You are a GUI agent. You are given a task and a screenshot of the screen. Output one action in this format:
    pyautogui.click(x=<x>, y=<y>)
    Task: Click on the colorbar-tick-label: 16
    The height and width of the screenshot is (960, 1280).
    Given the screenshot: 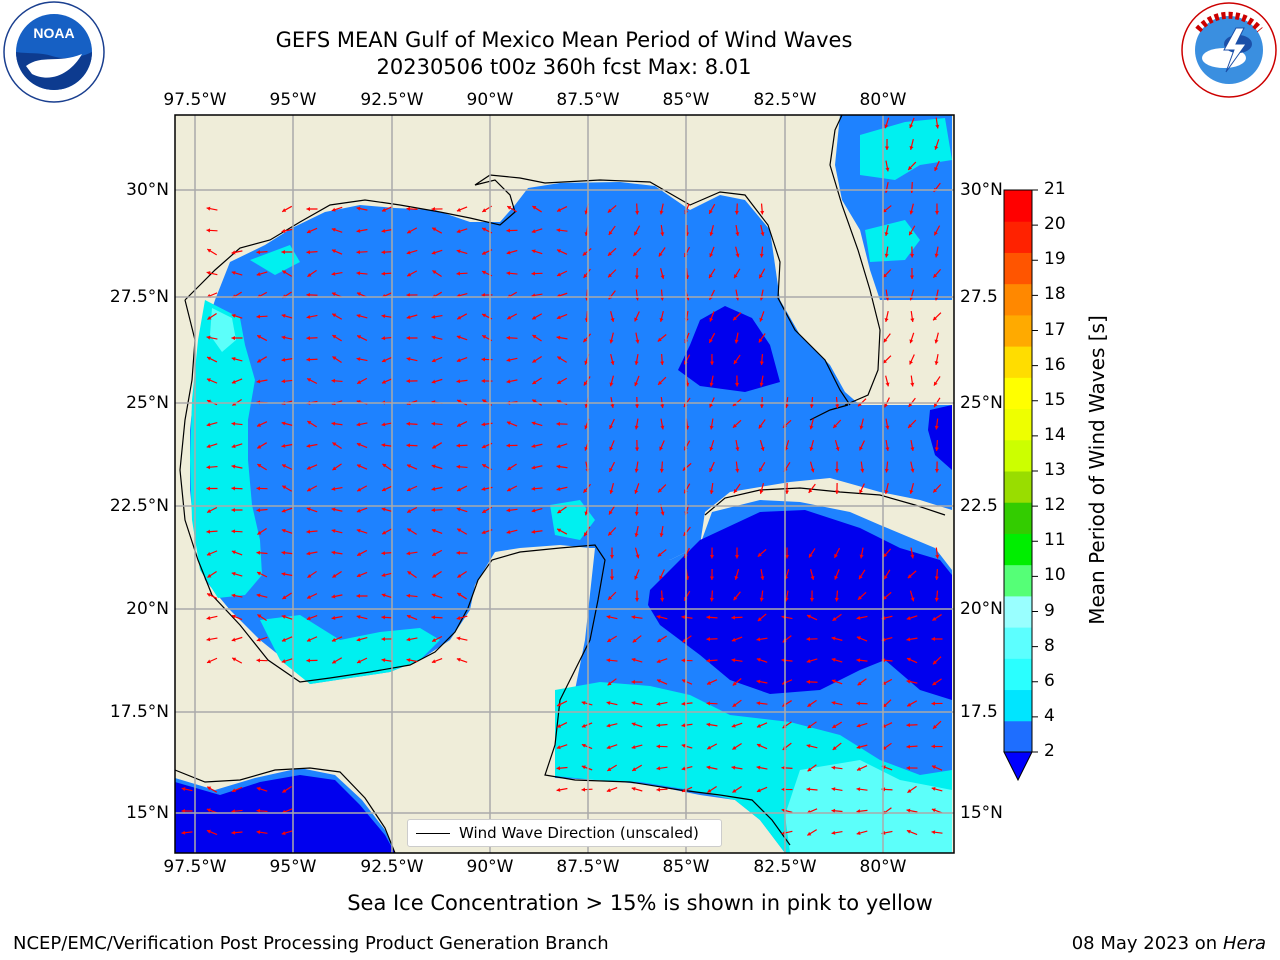 What is the action you would take?
    pyautogui.click(x=1055, y=364)
    